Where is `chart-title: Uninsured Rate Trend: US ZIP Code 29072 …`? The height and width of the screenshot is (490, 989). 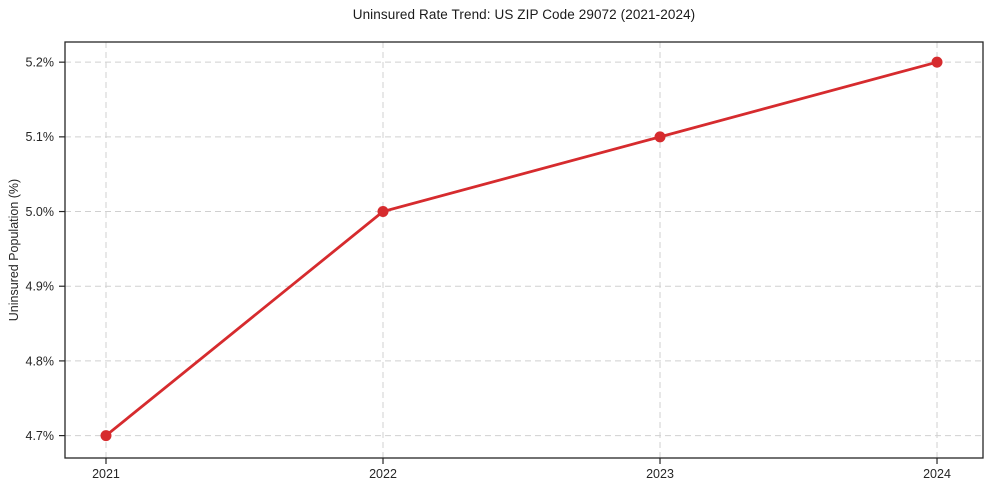 chart-title: Uninsured Rate Trend: US ZIP Code 29072 … is located at coordinates (524, 14).